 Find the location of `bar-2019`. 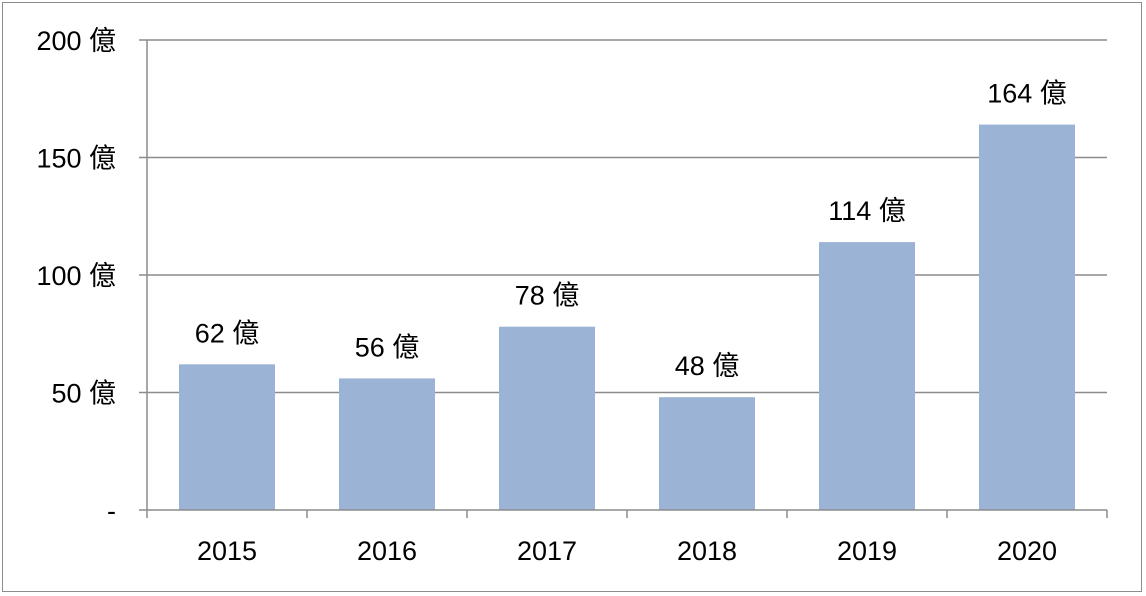

bar-2019 is located at coordinates (867, 376).